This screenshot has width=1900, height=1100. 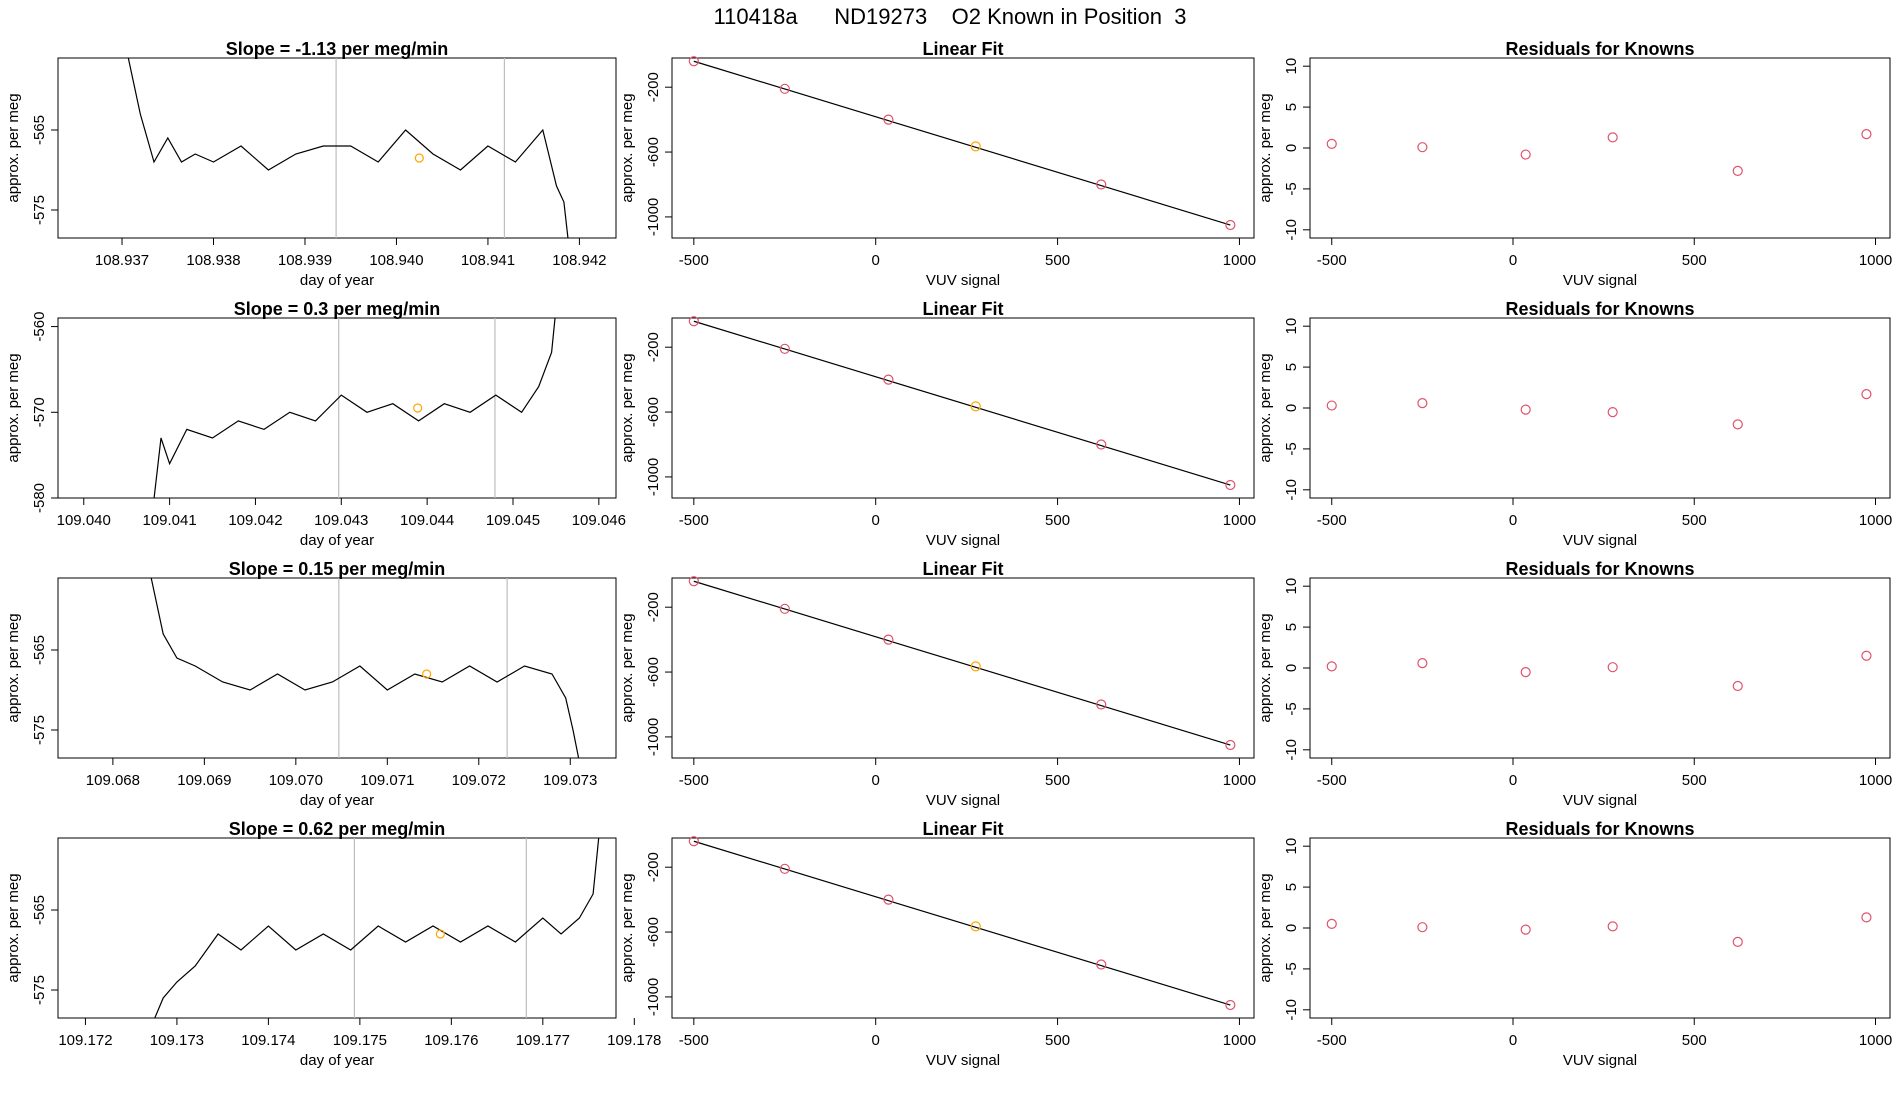 What do you see at coordinates (177, 1040) in the screenshot?
I see `x-tick-label: 109.173` at bounding box center [177, 1040].